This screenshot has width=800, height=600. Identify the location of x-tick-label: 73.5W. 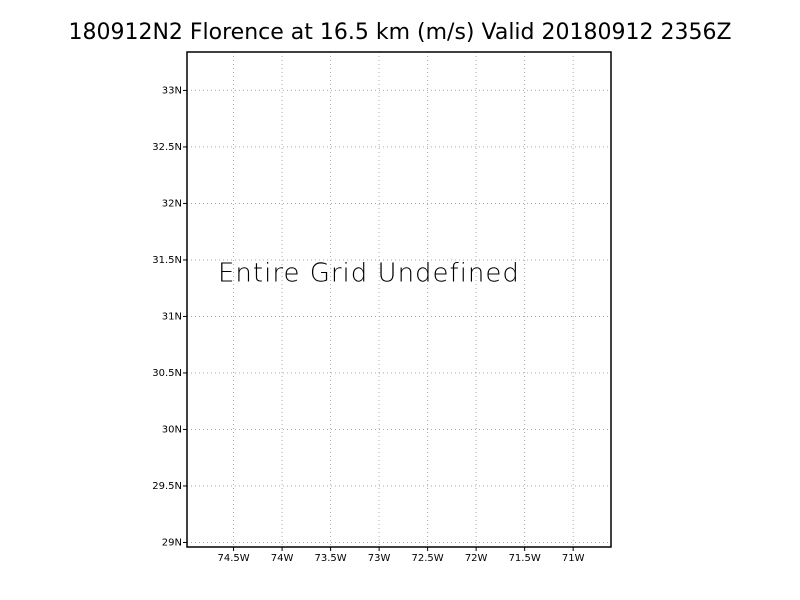
(331, 558).